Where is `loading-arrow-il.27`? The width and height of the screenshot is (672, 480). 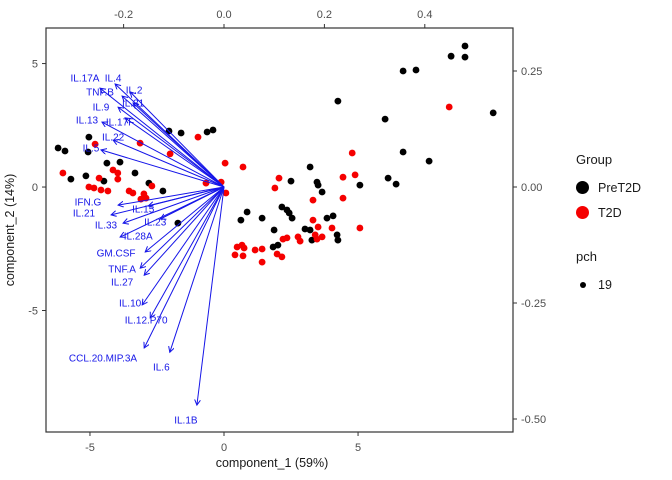 loading-arrow-il.27 is located at coordinates (184, 230).